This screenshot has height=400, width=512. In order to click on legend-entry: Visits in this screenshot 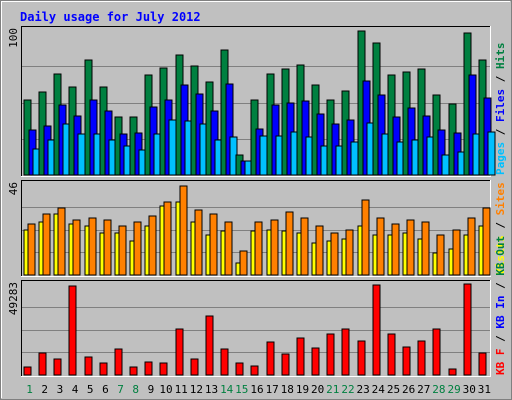, I will do `click(500, 255)`.